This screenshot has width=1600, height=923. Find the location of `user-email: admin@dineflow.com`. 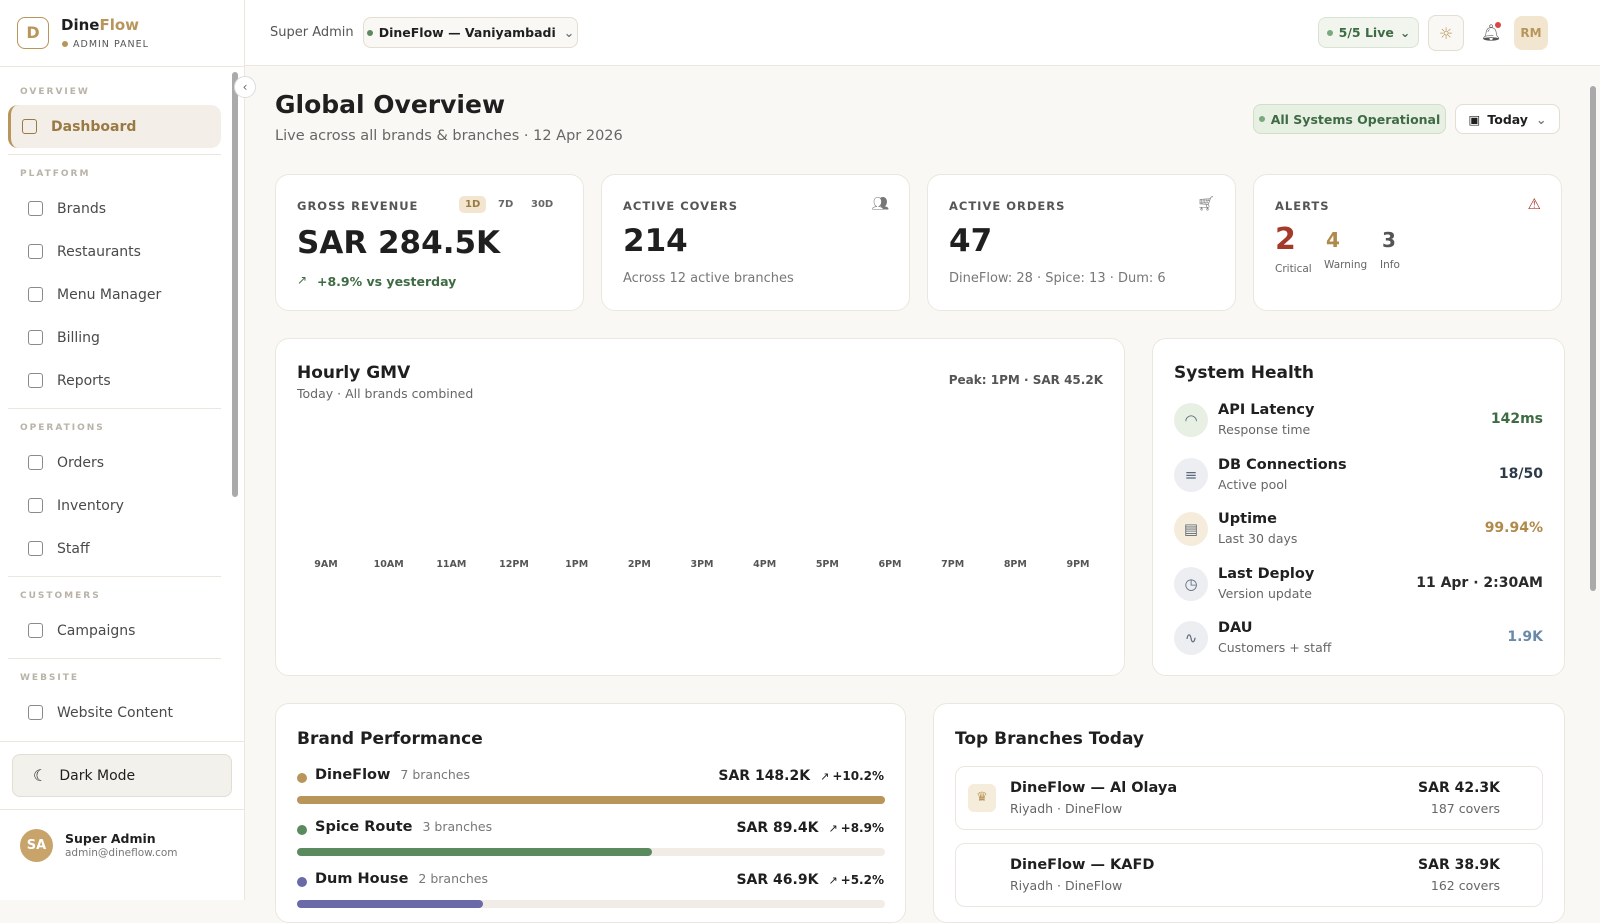

user-email: admin@dineflow.com is located at coordinates (121, 853).